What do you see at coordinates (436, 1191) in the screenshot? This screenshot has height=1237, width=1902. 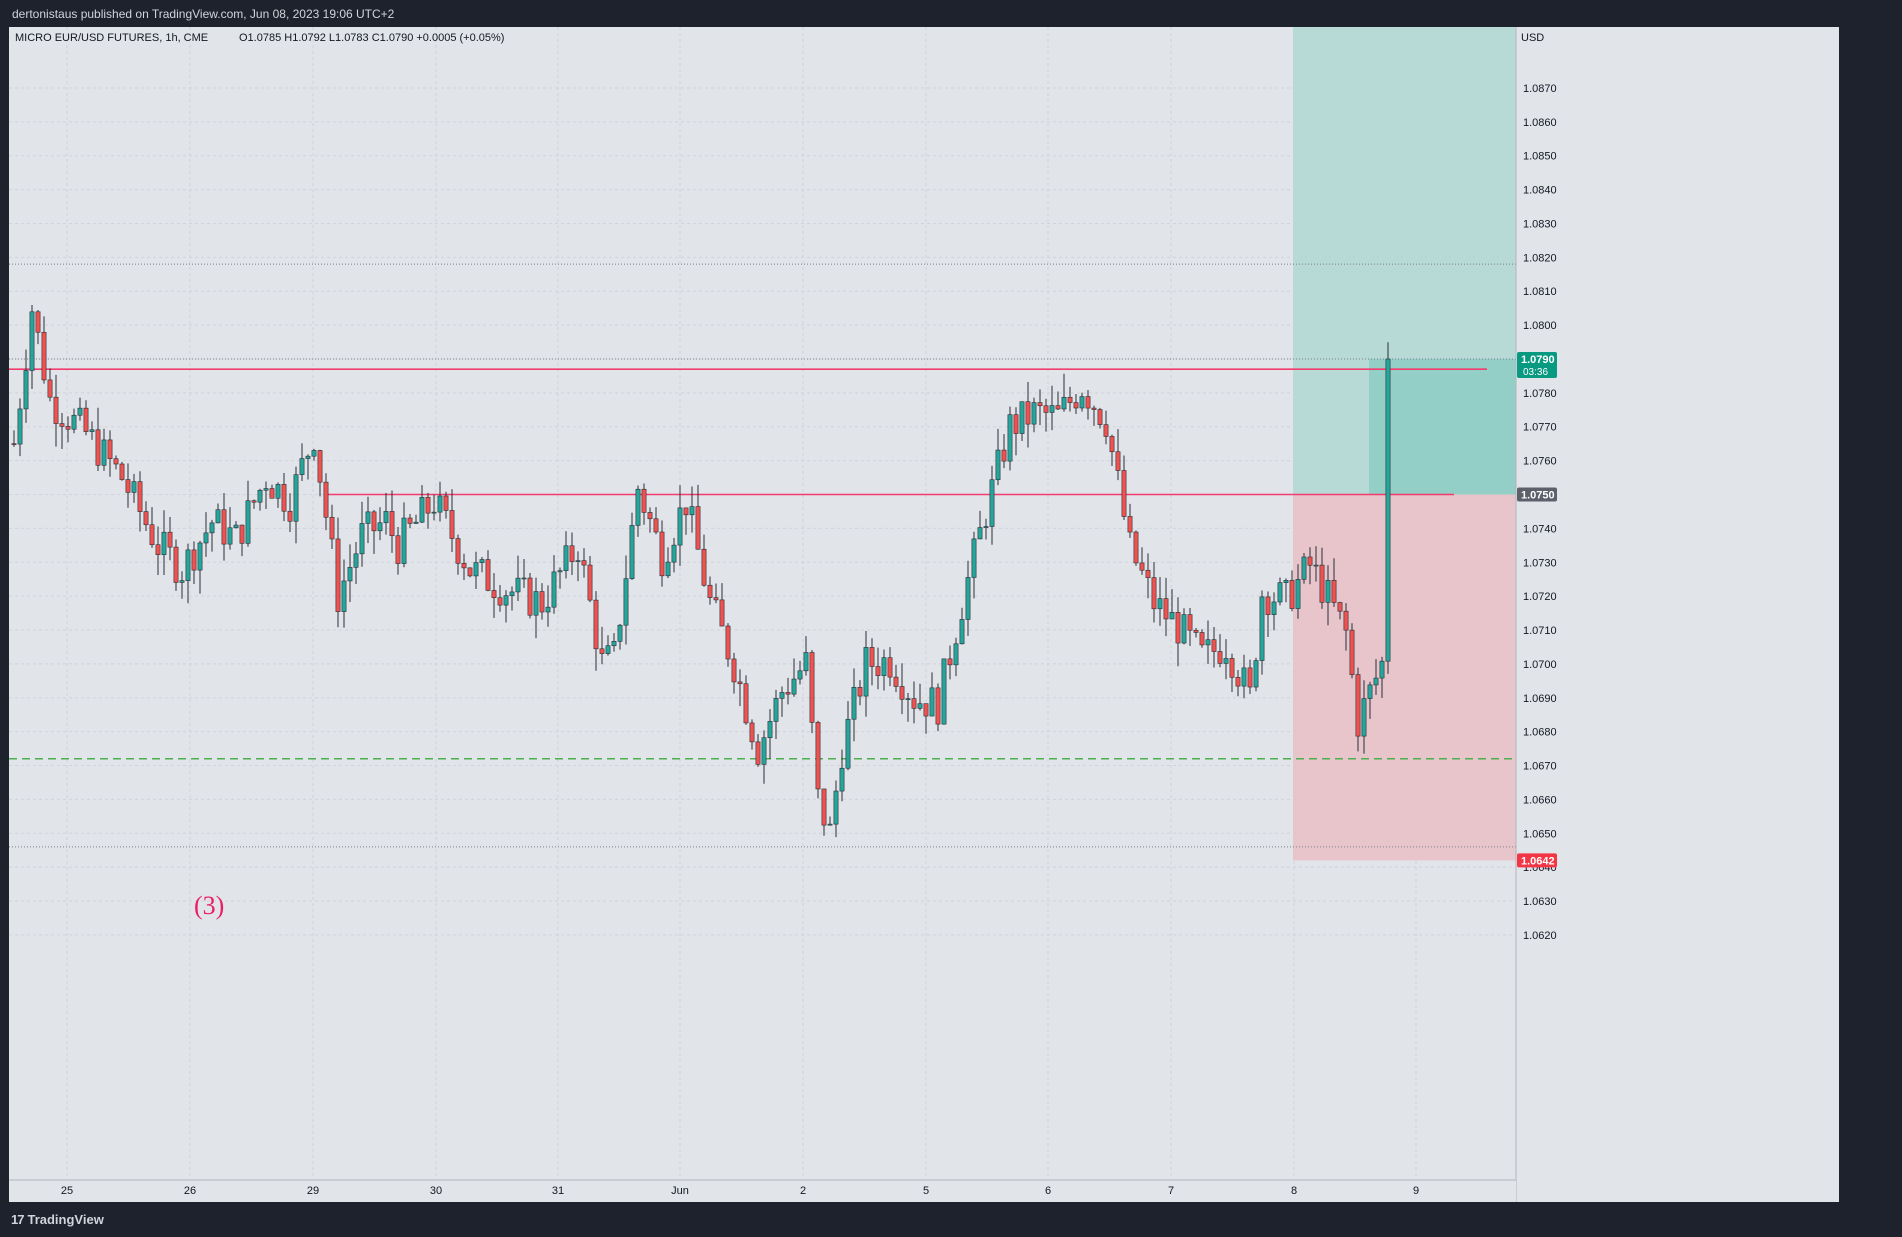 I see `x-tick-label: 30` at bounding box center [436, 1191].